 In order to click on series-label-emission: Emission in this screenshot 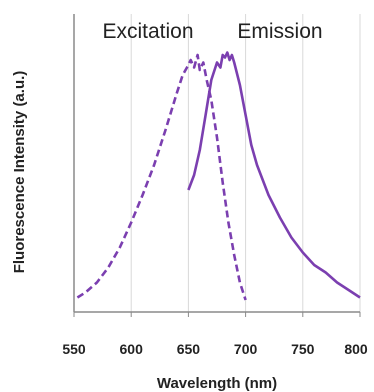, I will do `click(279, 31)`.